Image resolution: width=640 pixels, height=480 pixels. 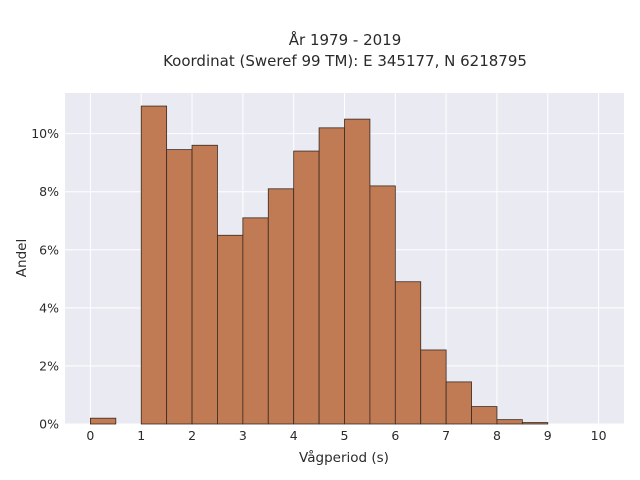 I want to click on y-tick-label: 4%, so click(x=49, y=307).